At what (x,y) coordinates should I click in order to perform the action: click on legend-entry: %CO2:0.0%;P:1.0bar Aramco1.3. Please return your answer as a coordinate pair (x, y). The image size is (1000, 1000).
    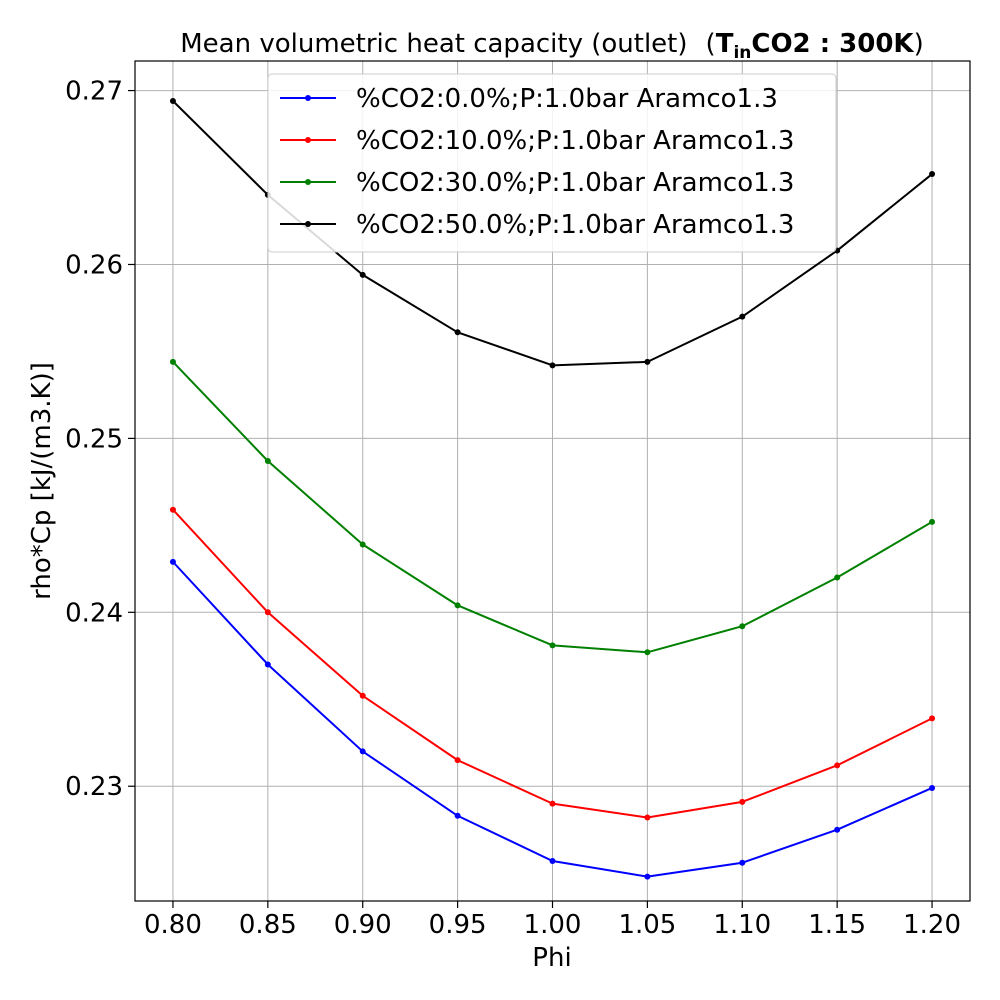
    Looking at the image, I should click on (529, 99).